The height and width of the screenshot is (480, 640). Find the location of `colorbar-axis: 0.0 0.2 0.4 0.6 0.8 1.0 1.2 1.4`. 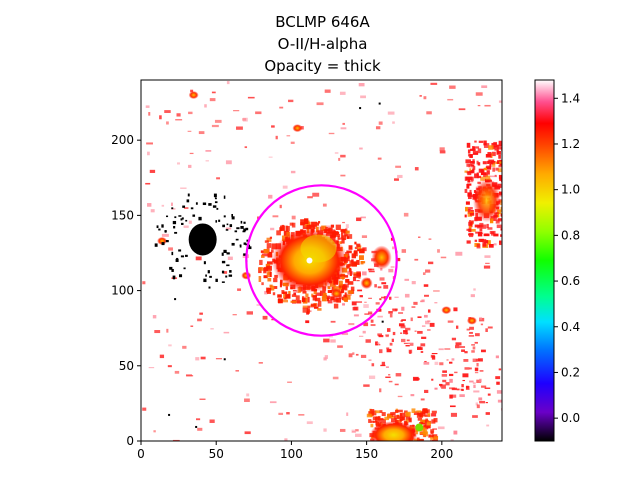

colorbar-axis: 0.0 0.2 0.4 0.6 0.8 1.0 1.2 1.4 is located at coordinates (567, 258).